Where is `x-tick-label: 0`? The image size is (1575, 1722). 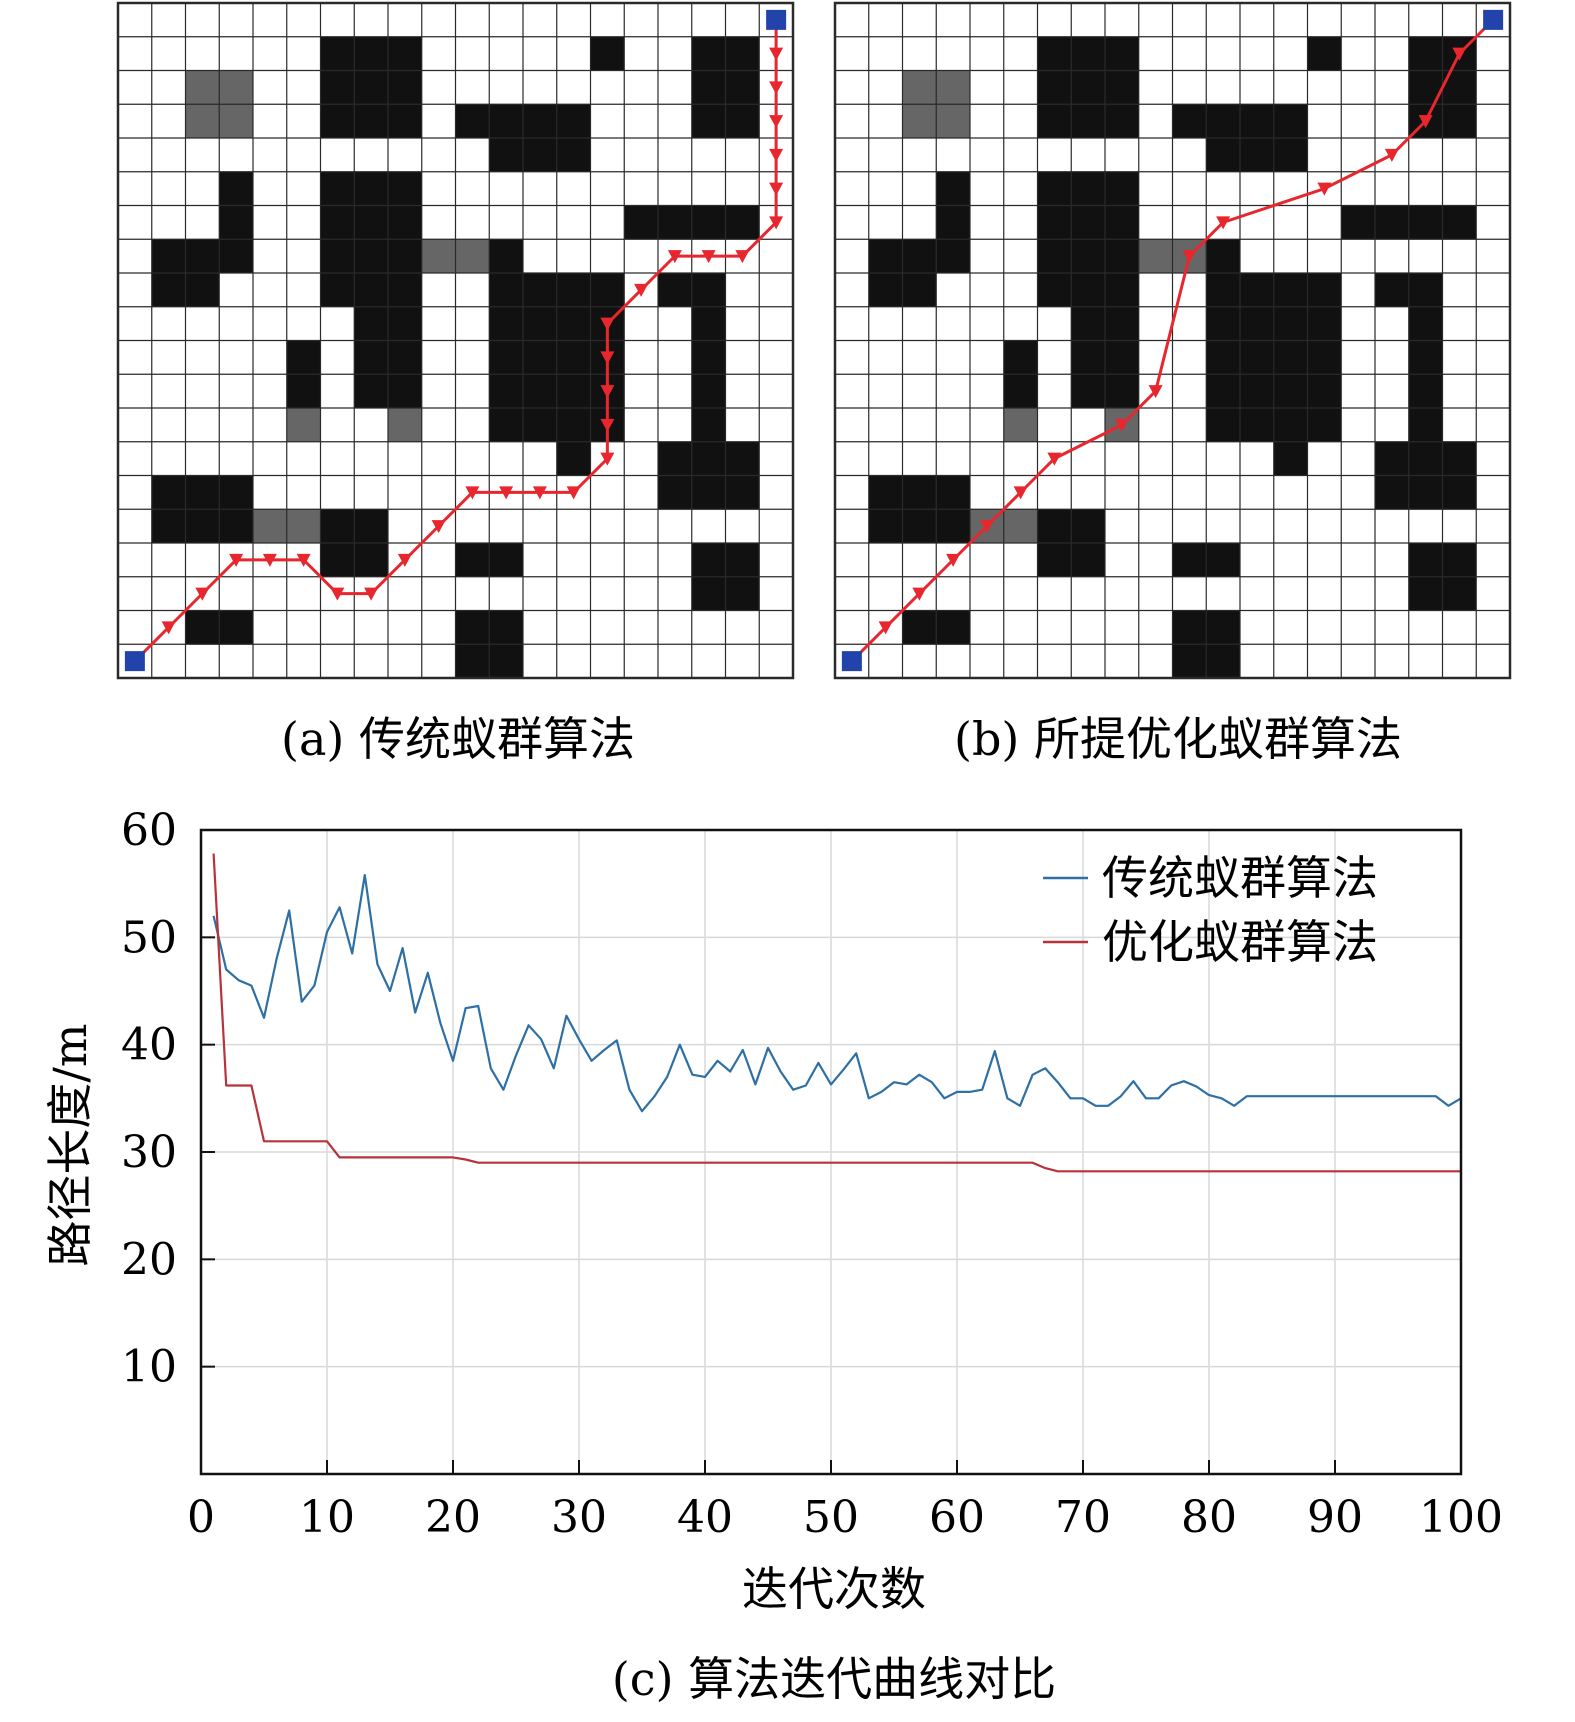 x-tick-label: 0 is located at coordinates (201, 1517).